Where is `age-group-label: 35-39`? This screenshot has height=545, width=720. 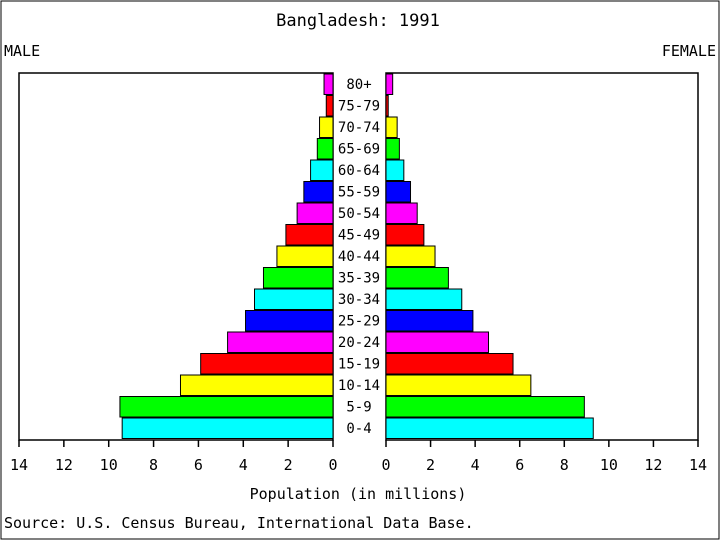 age-group-label: 35-39 is located at coordinates (359, 279).